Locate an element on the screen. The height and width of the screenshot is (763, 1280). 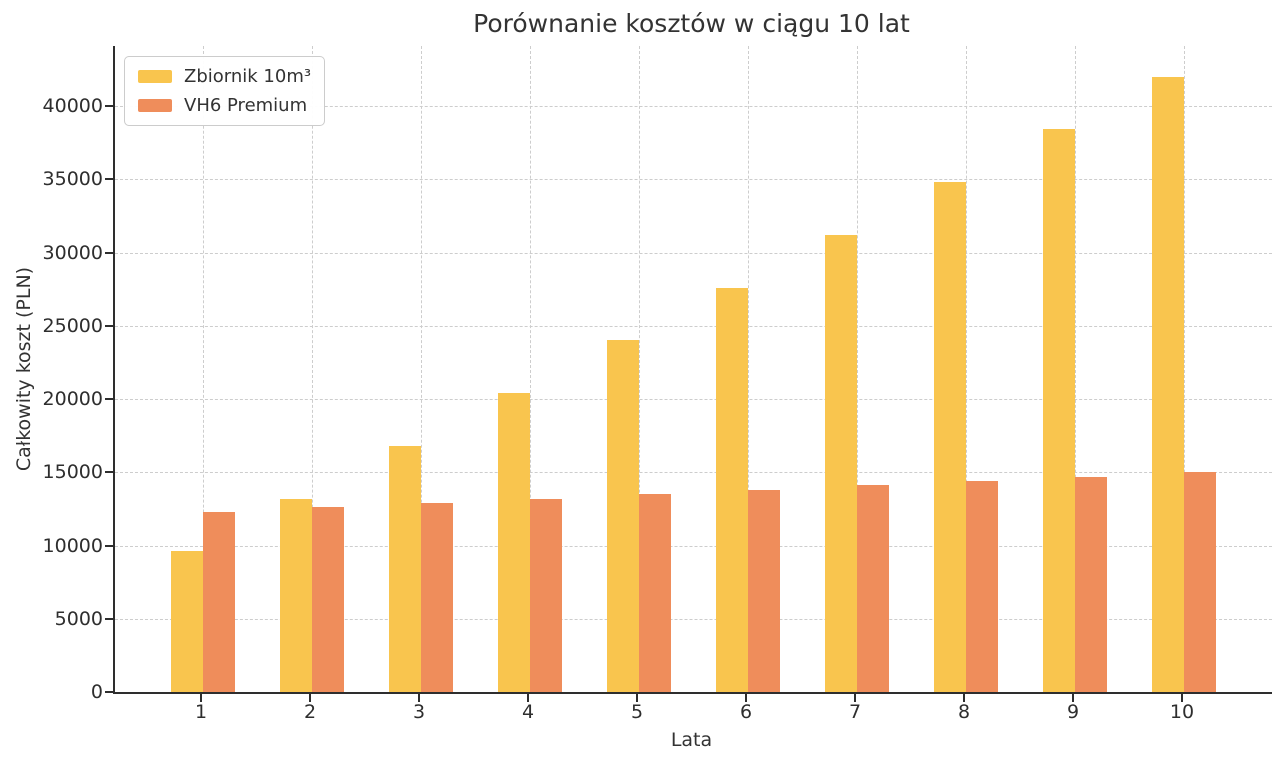
x-tick-label-4: 4 is located at coordinates (528, 712).